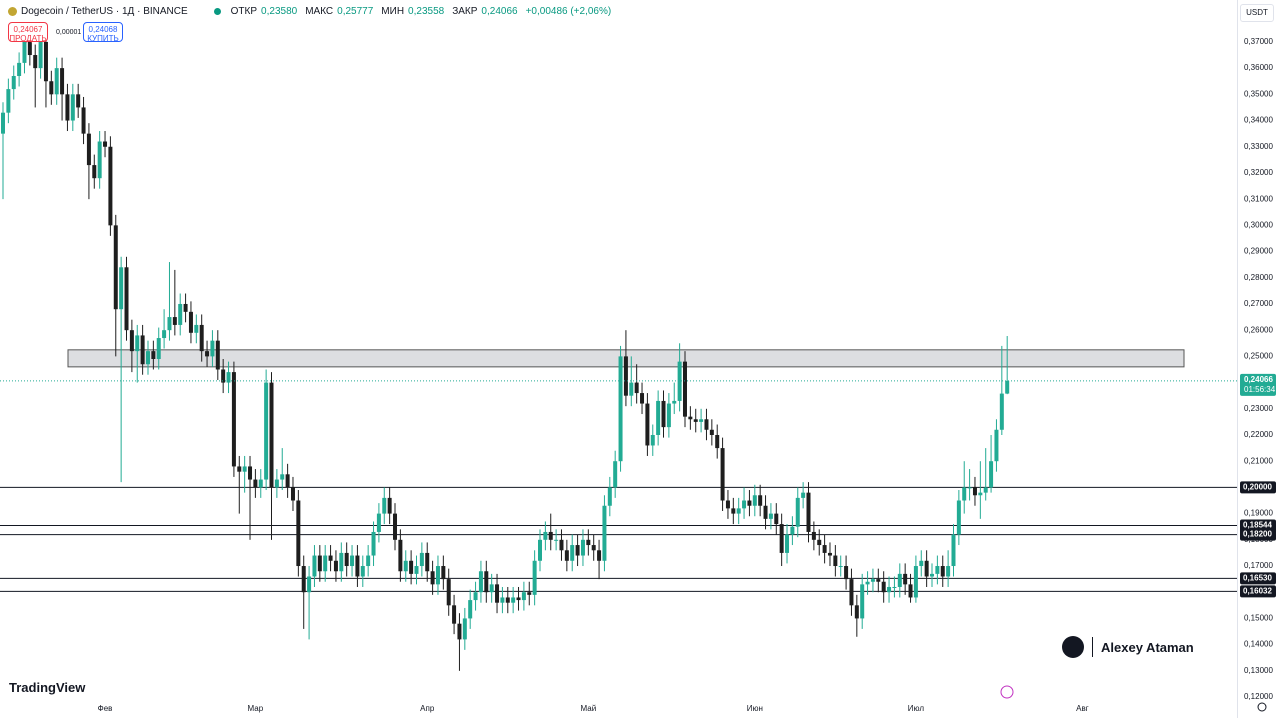 This screenshot has width=1280, height=718. I want to click on low-label: МИН, so click(393, 11).